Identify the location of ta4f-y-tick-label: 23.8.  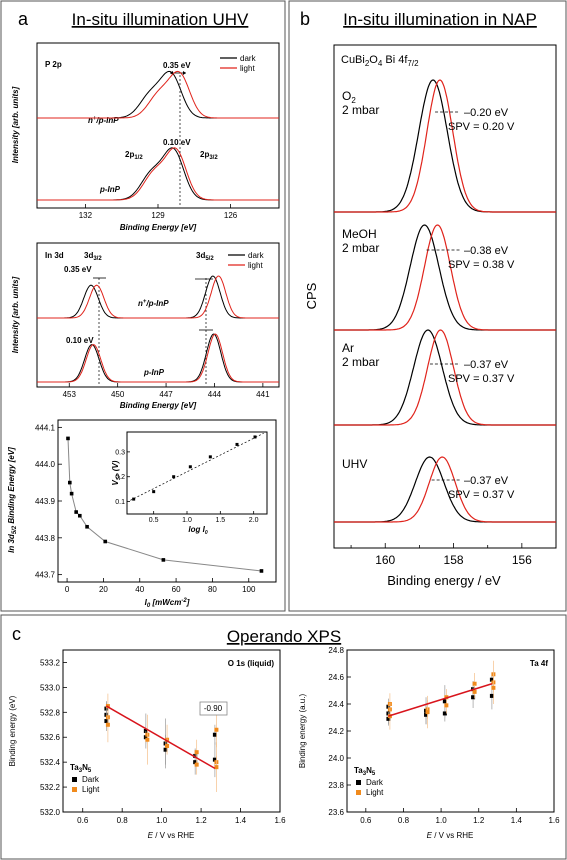
(336, 785).